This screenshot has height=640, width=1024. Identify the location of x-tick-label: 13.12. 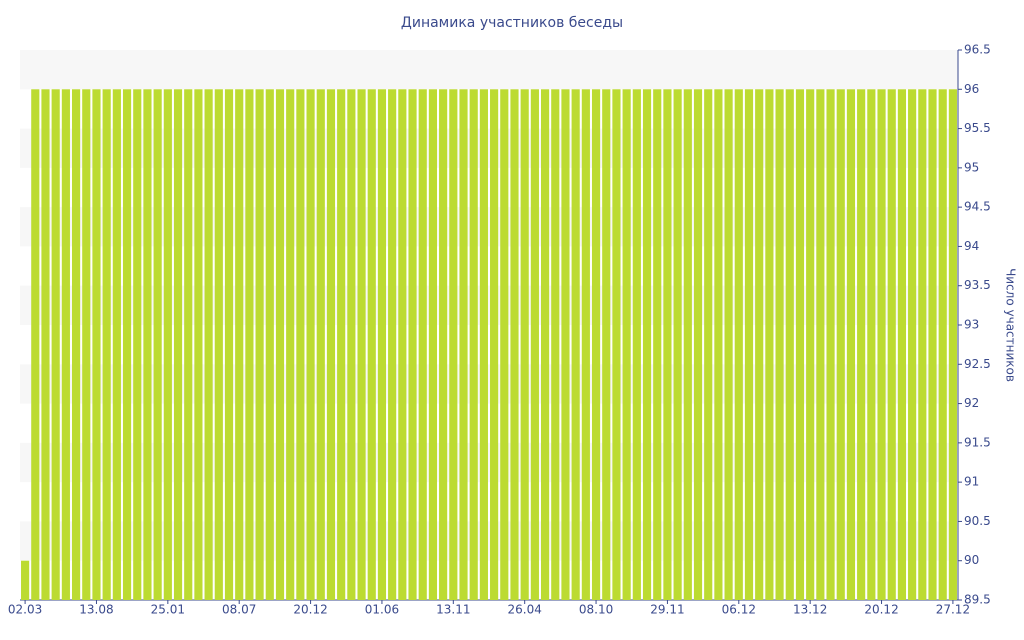
(810, 610).